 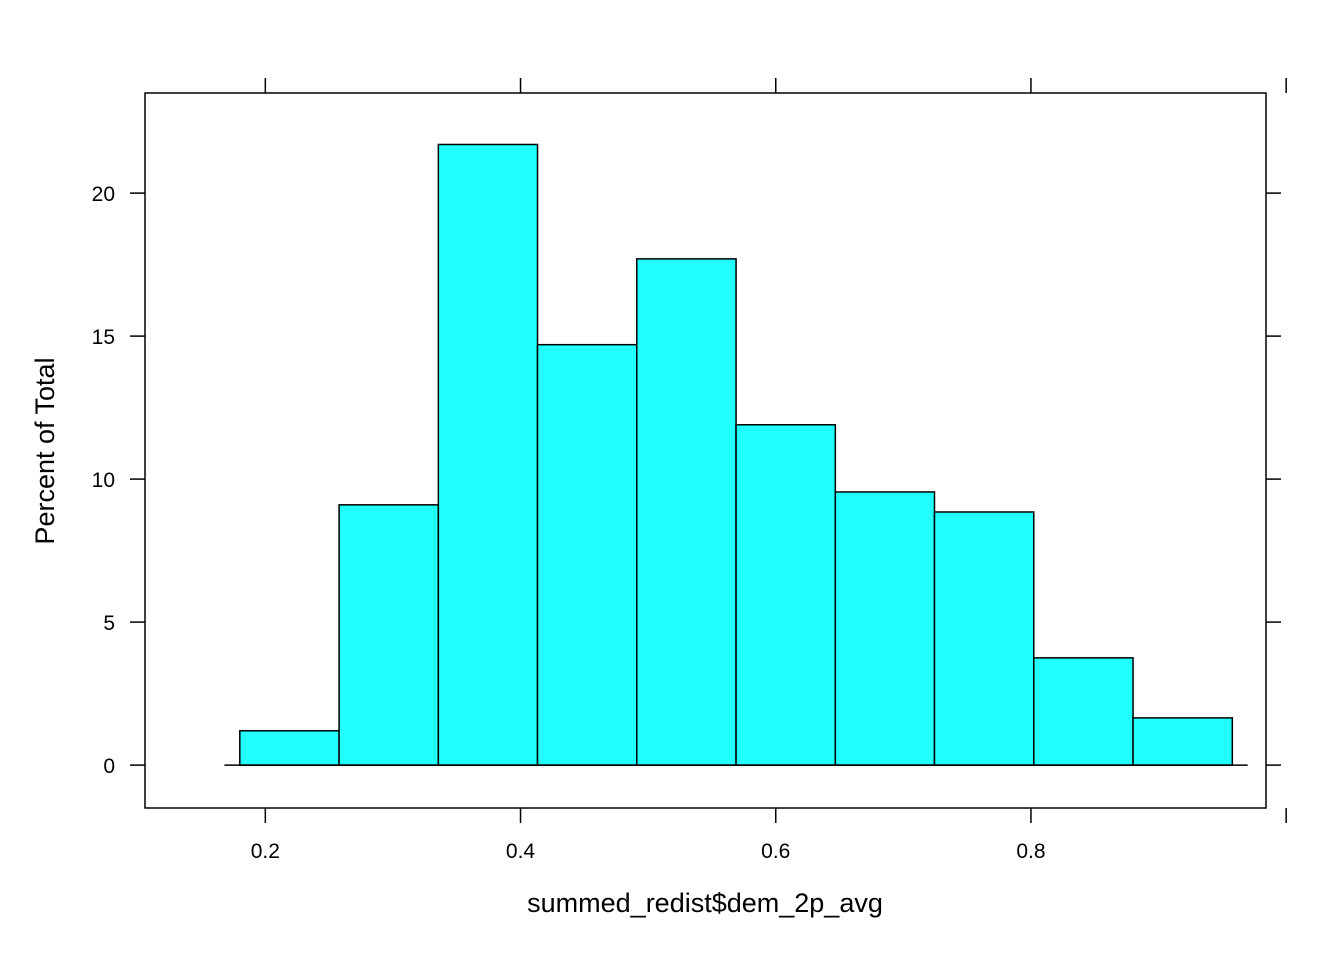 What do you see at coordinates (103, 194) in the screenshot?
I see `y-tick-label: 20` at bounding box center [103, 194].